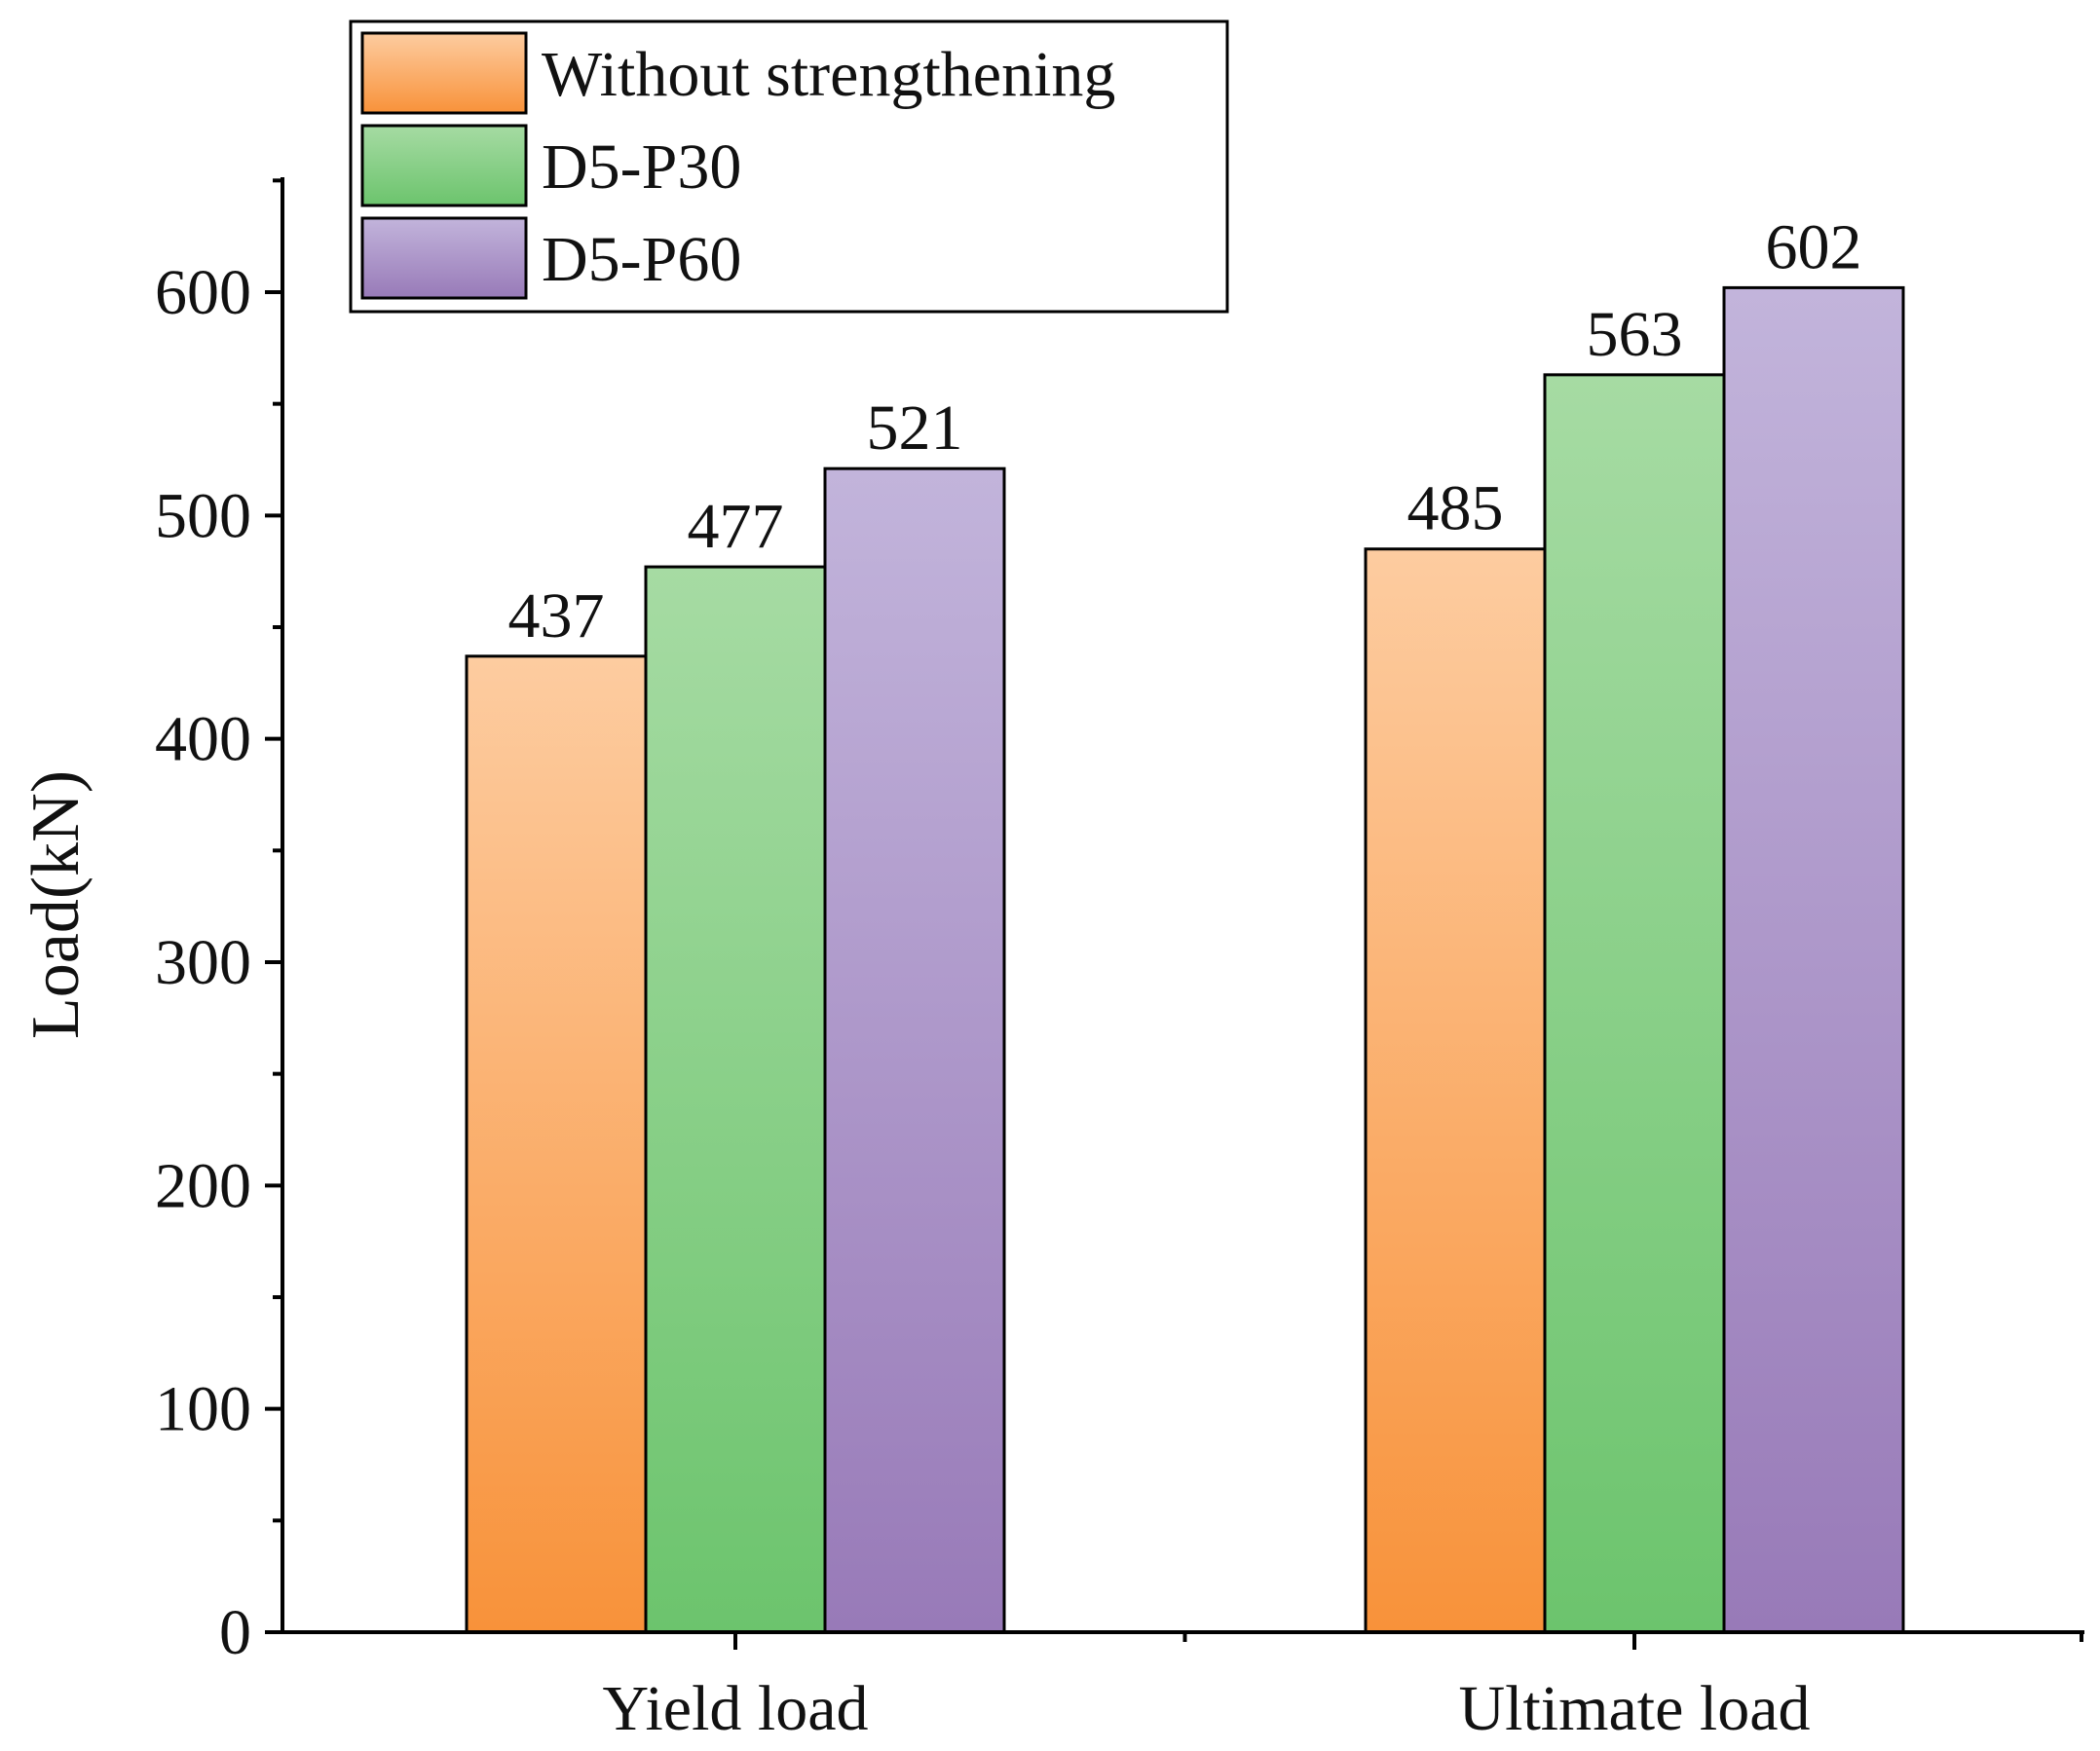 The height and width of the screenshot is (1751, 2100). What do you see at coordinates (1634, 1004) in the screenshot?
I see `bar-ultimate-load-d5-p30` at bounding box center [1634, 1004].